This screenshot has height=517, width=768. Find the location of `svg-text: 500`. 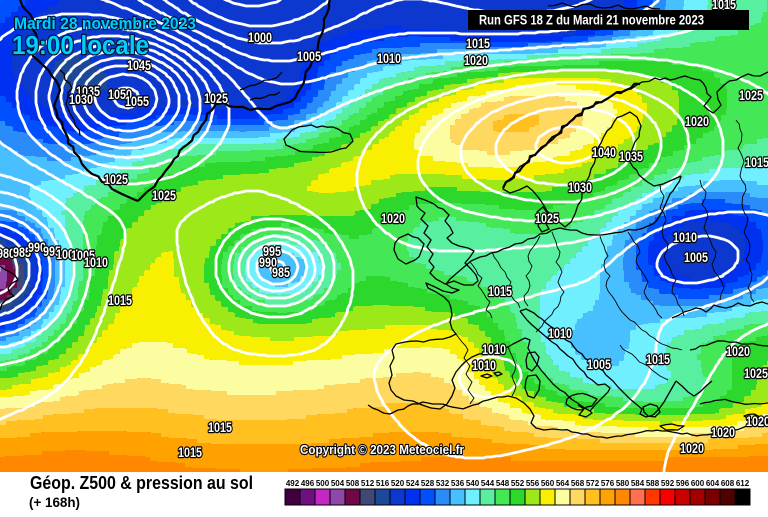

svg-text: 500 is located at coordinates (323, 483).